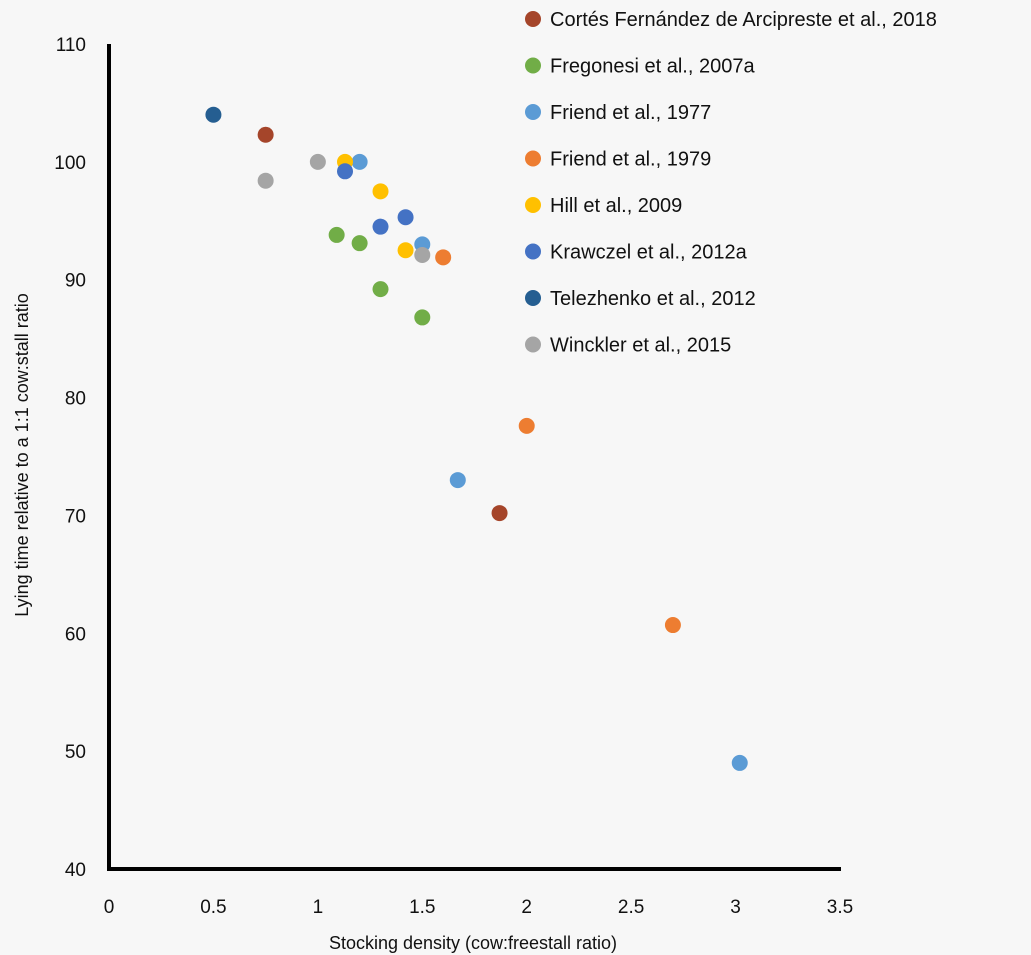  I want to click on y-tick-label: 40, so click(75, 870).